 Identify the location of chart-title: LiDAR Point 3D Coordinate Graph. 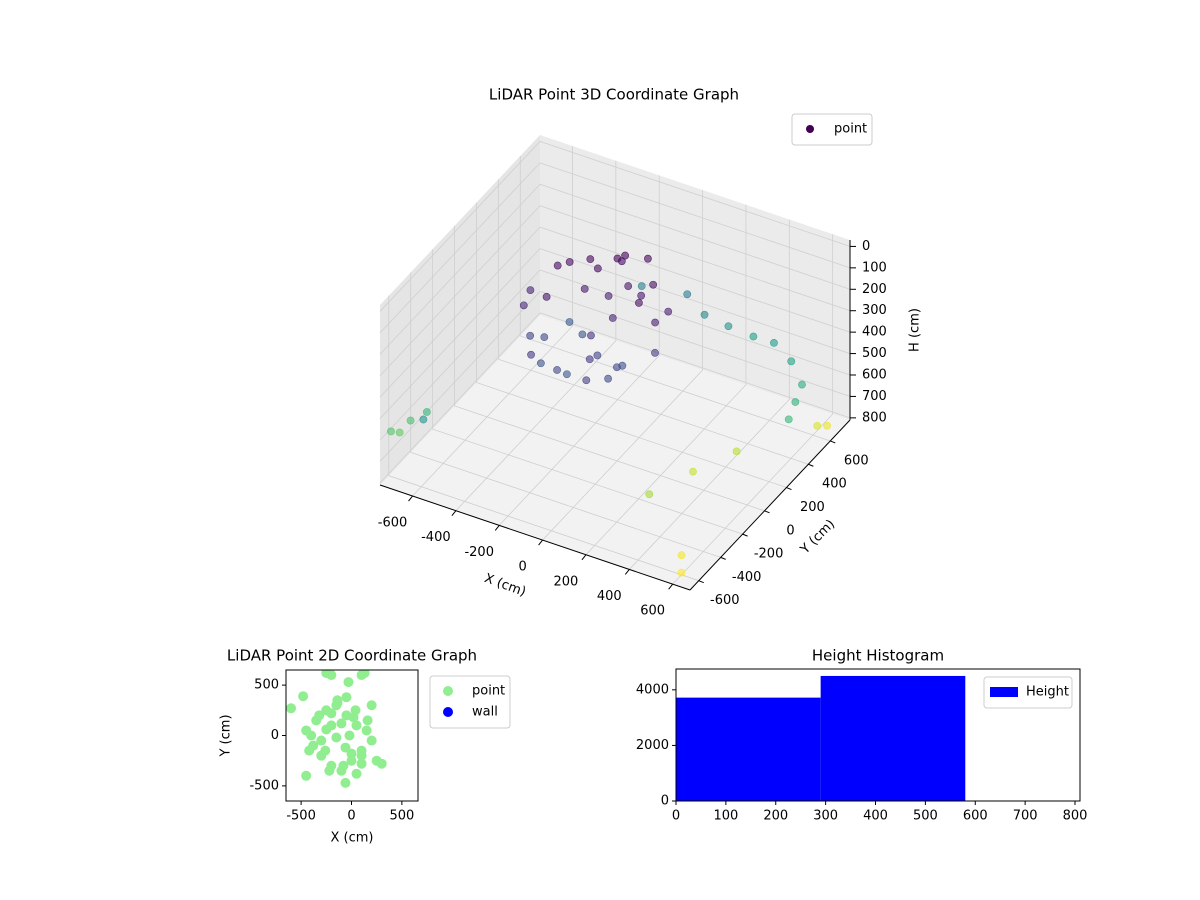
(614, 95).